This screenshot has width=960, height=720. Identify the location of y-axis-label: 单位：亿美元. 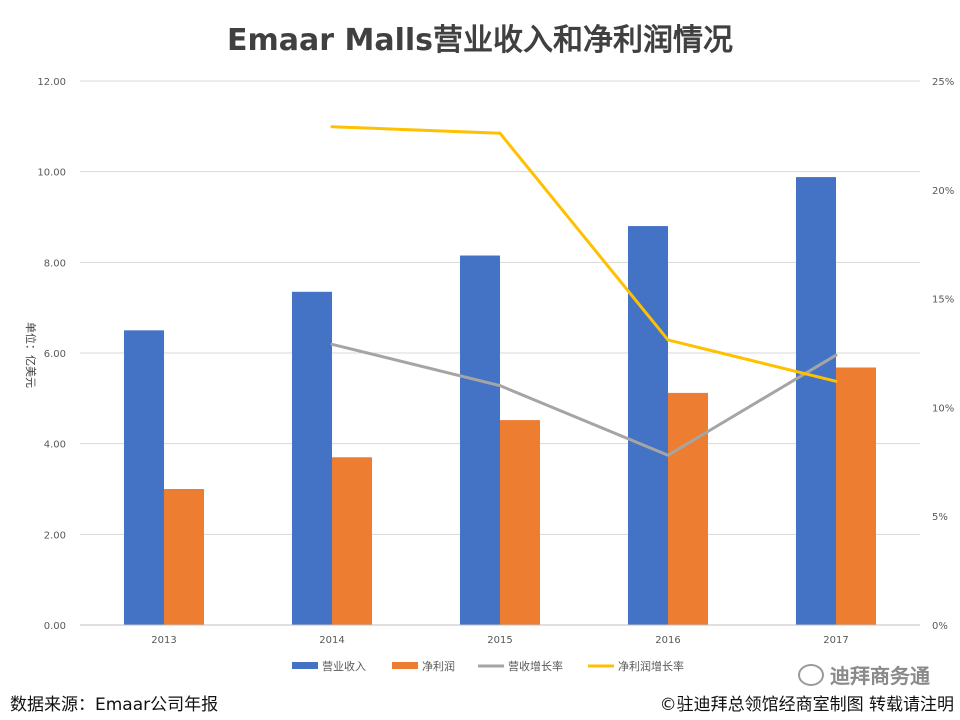
(31, 355).